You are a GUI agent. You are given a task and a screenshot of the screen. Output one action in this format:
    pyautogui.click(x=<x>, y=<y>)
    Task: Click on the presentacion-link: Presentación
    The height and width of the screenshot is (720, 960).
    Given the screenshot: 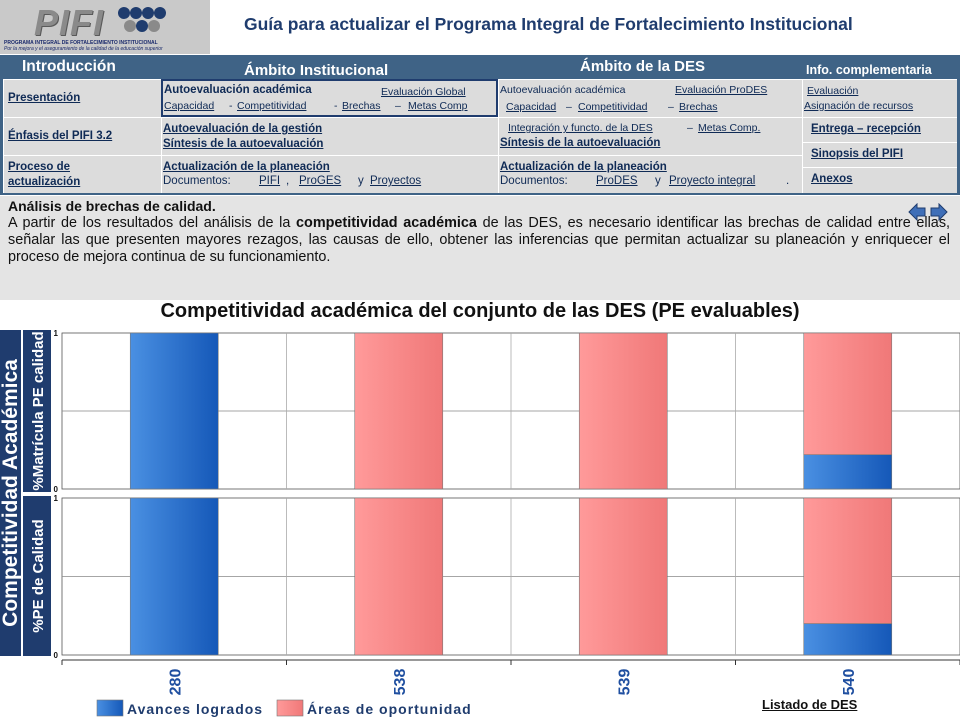 What is the action you would take?
    pyautogui.click(x=44, y=98)
    